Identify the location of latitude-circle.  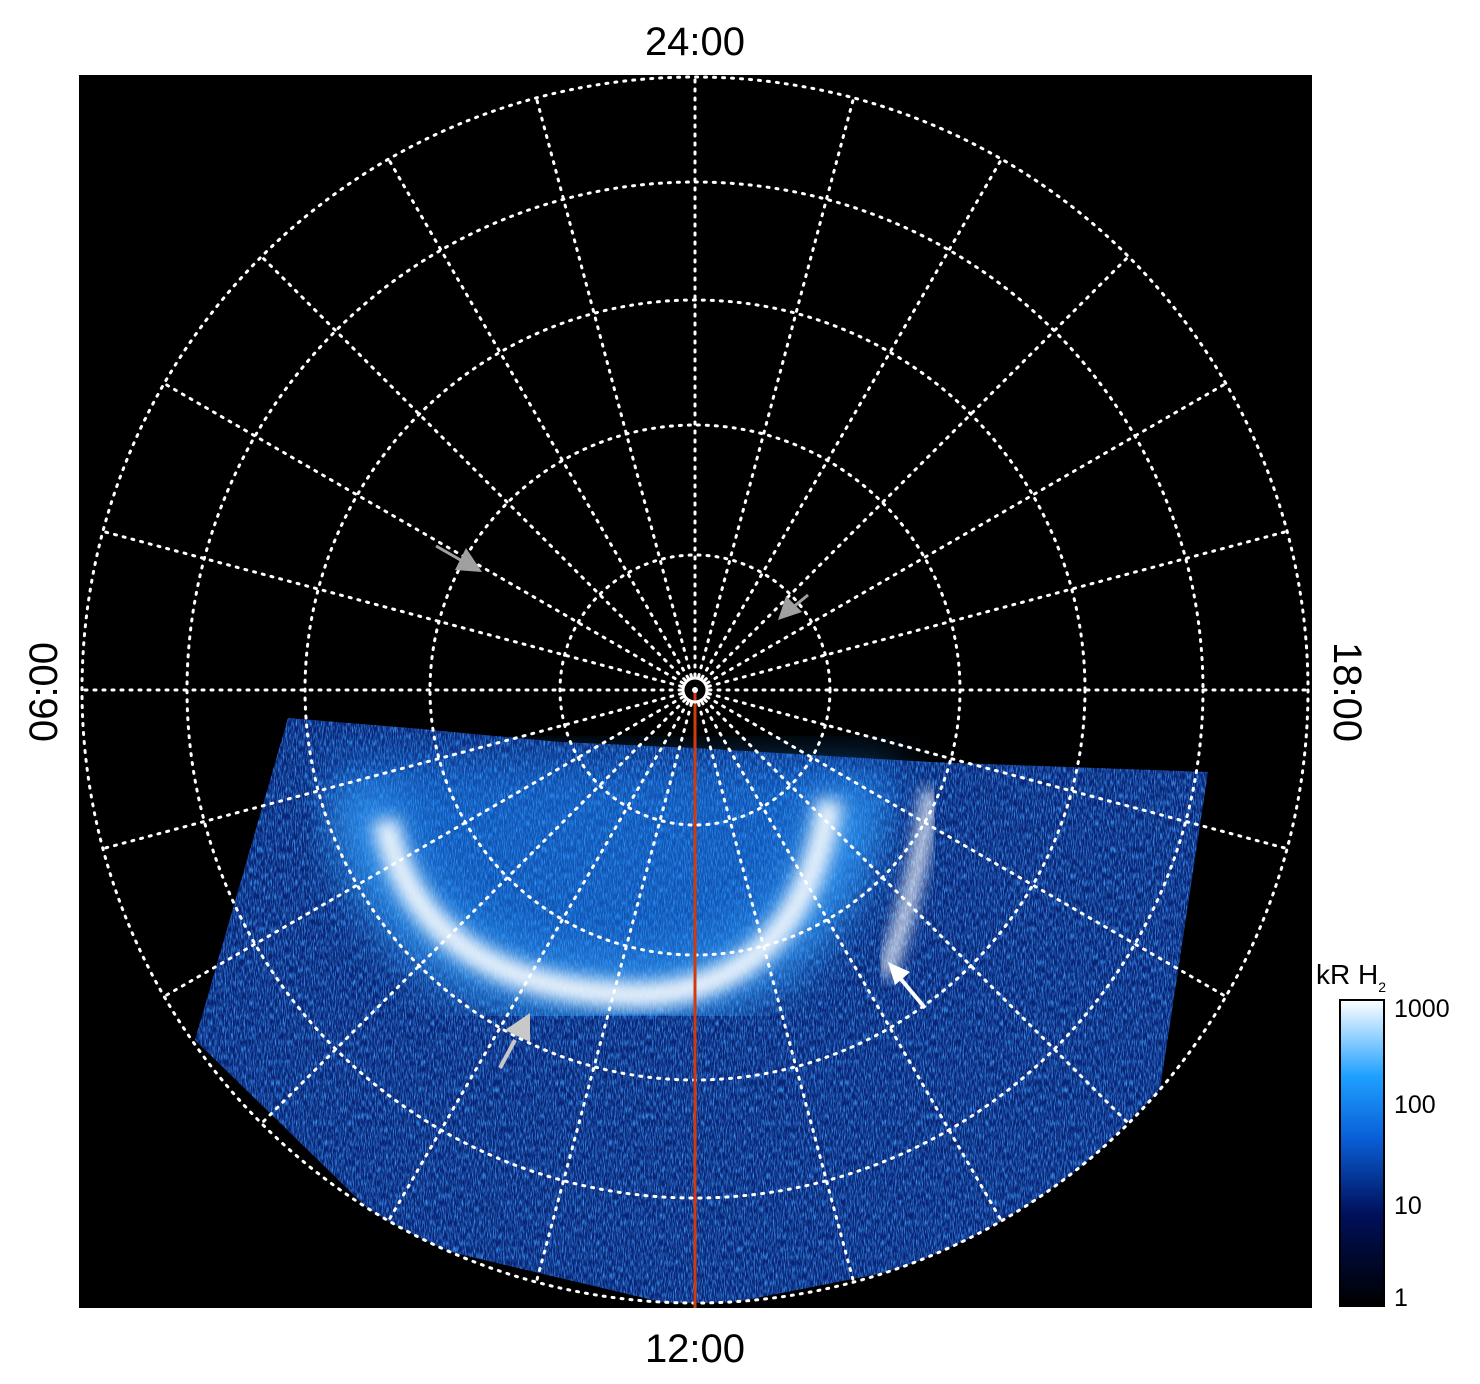
(695, 690).